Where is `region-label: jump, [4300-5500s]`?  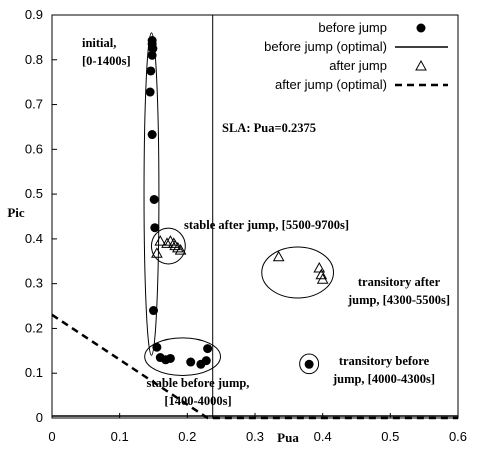
region-label: jump, [4300-5500s] is located at coordinates (398, 300).